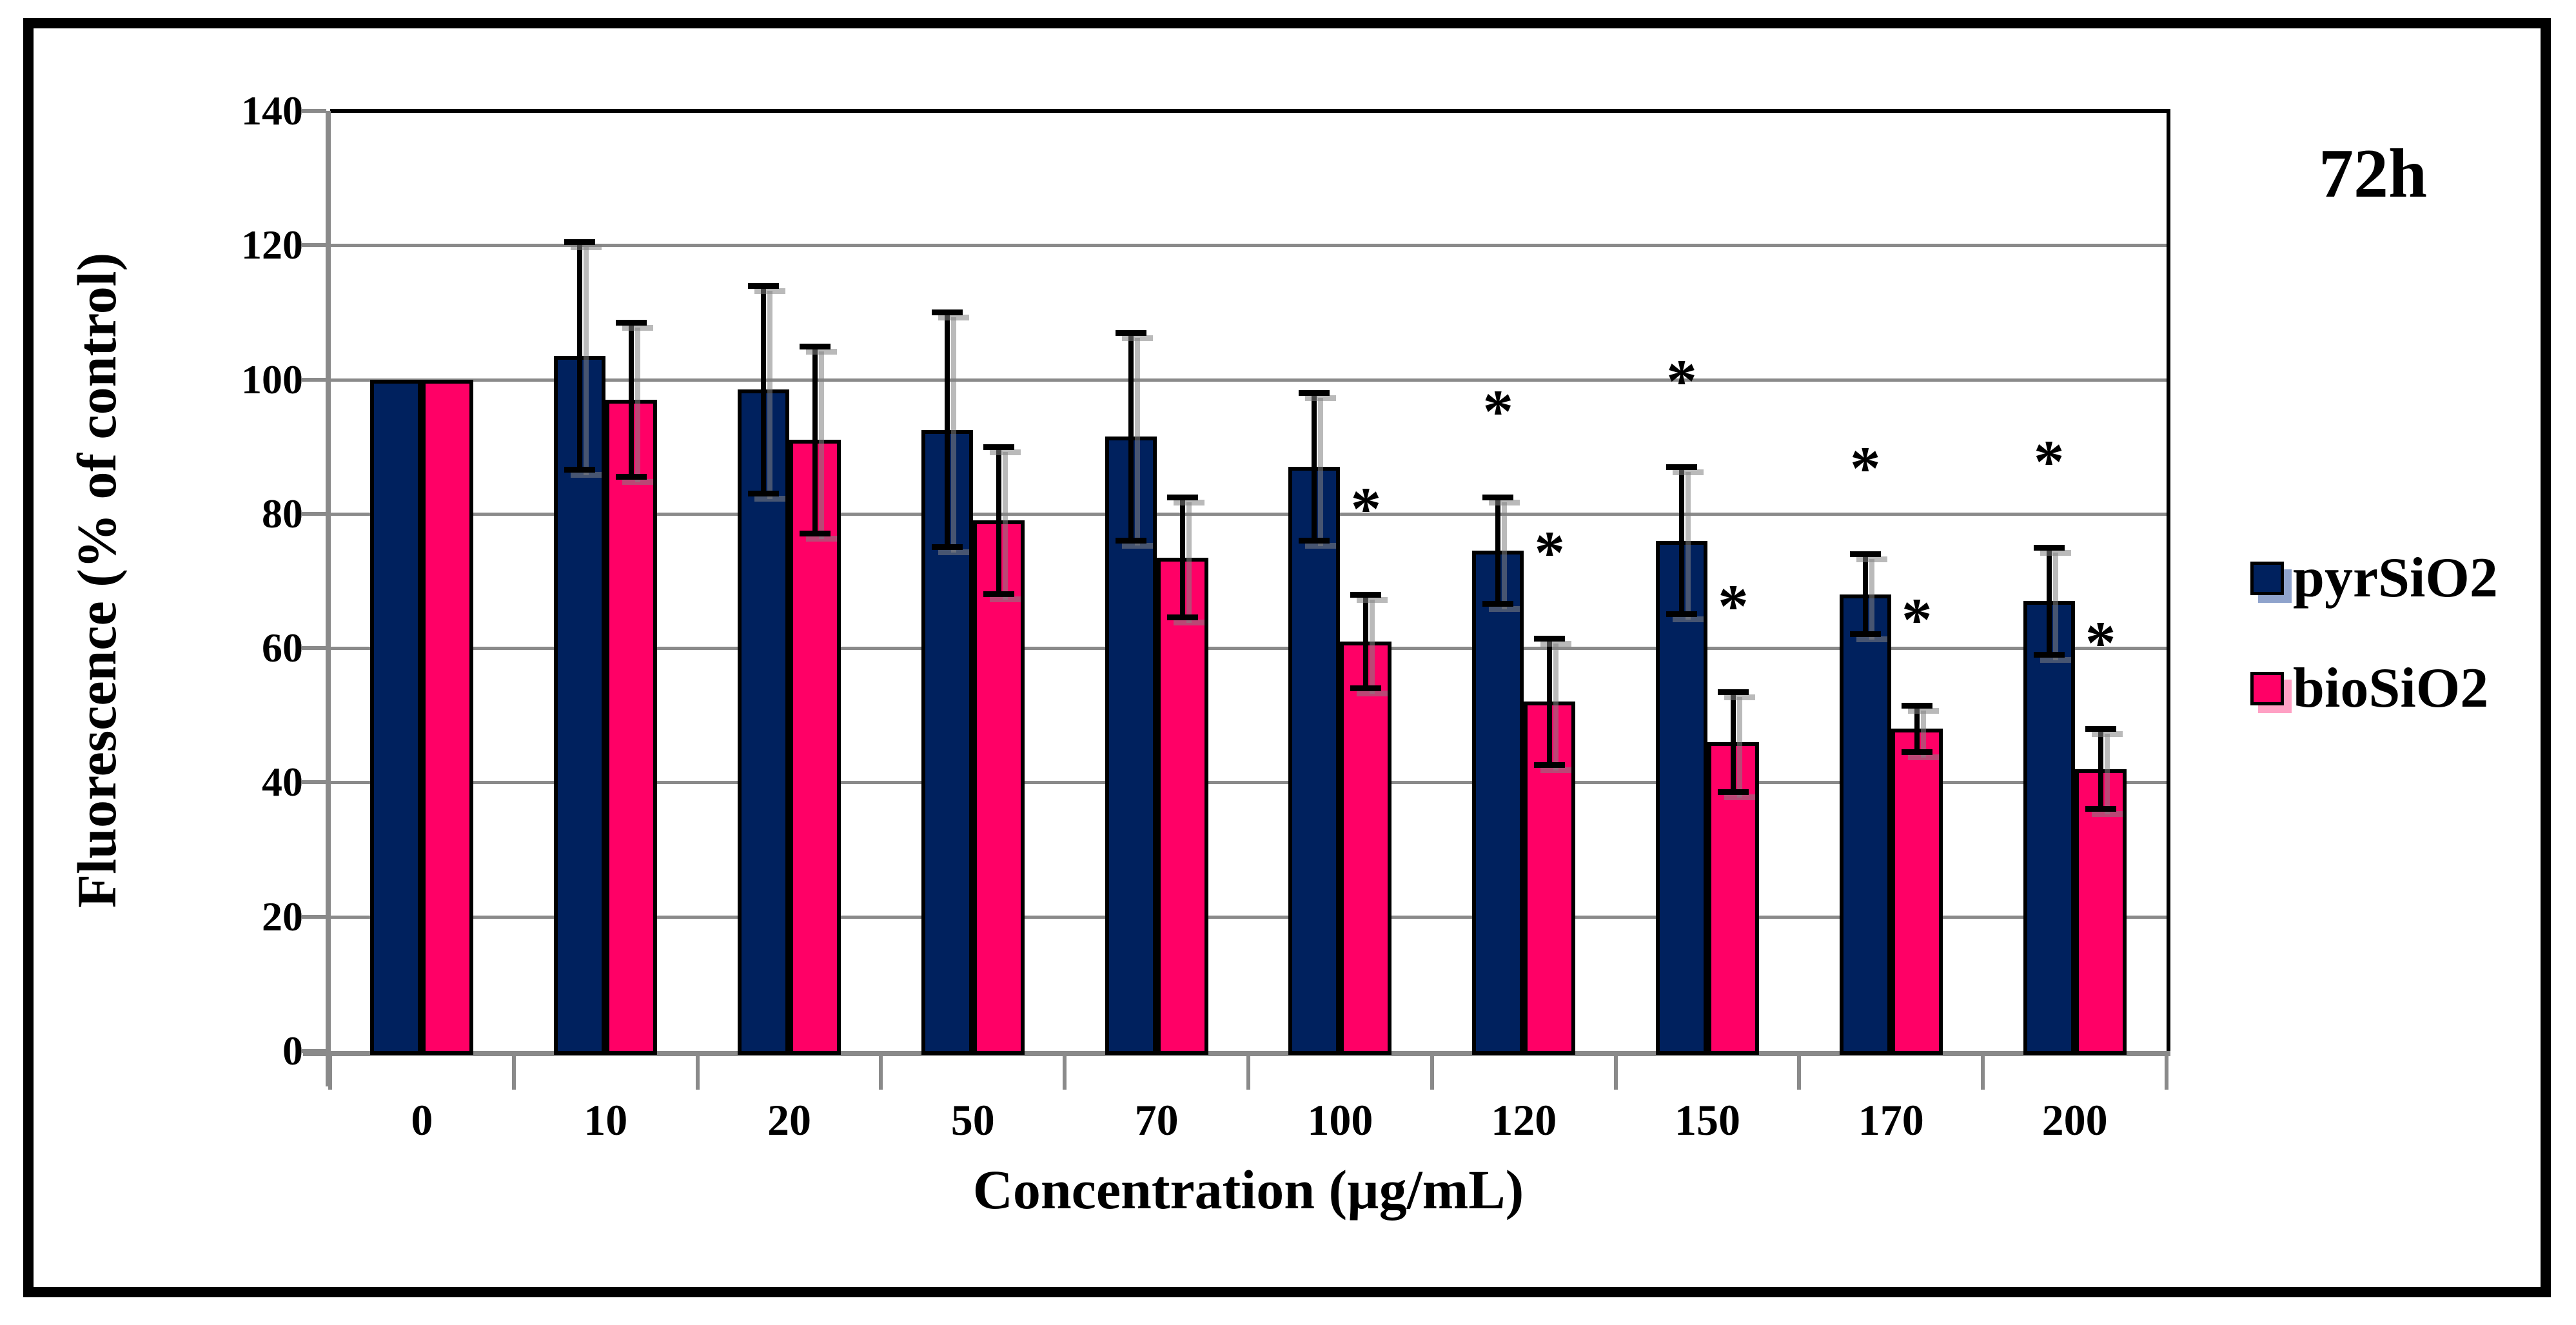  I want to click on y-tick-label: 80, so click(282, 513).